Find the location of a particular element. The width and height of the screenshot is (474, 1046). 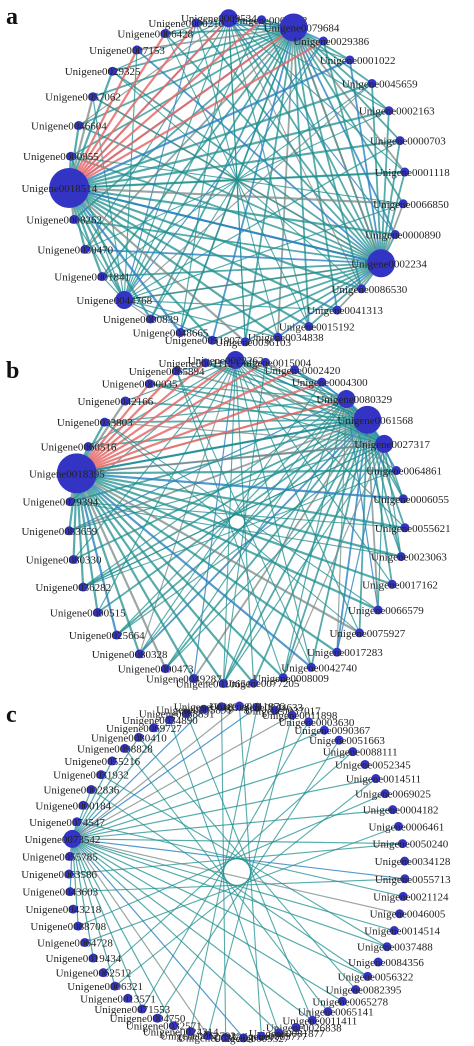

gene-label: Unigene0014514 is located at coordinates (402, 932).